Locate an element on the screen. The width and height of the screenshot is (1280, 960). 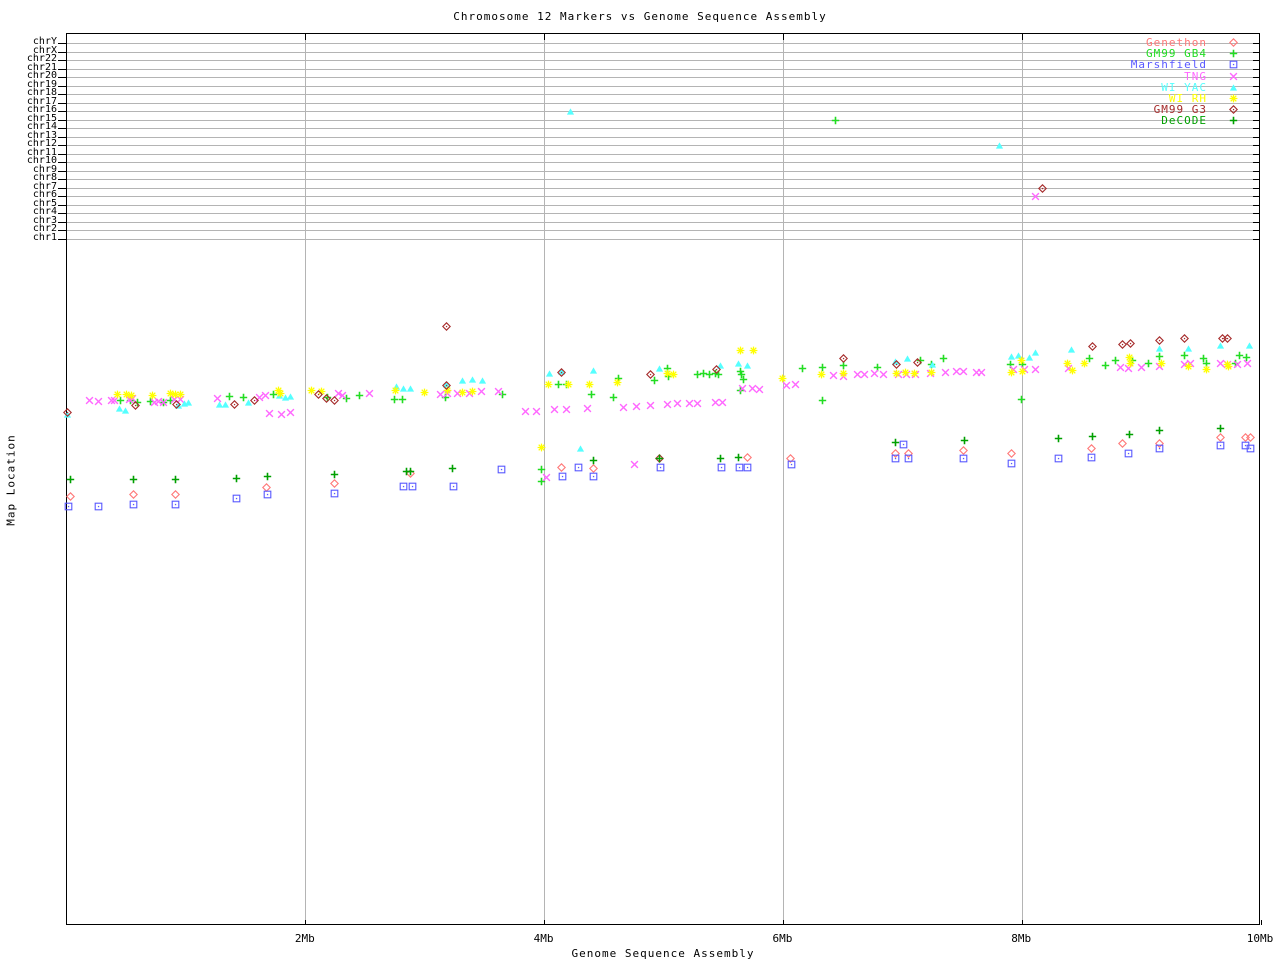
chromosome-label: chr17 is located at coordinates (41, 101).